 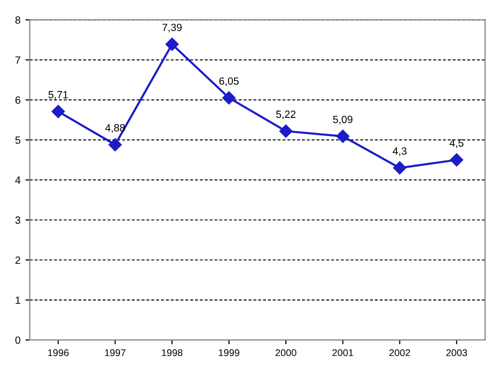 What do you see at coordinates (58, 352) in the screenshot?
I see `x-tick-label: 1996` at bounding box center [58, 352].